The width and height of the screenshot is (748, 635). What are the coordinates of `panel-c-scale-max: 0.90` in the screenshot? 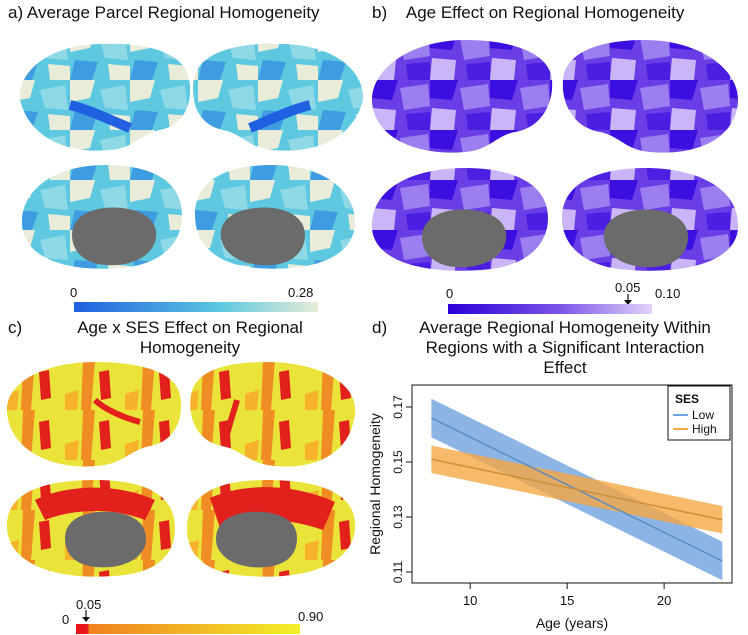 It's located at (311, 616).